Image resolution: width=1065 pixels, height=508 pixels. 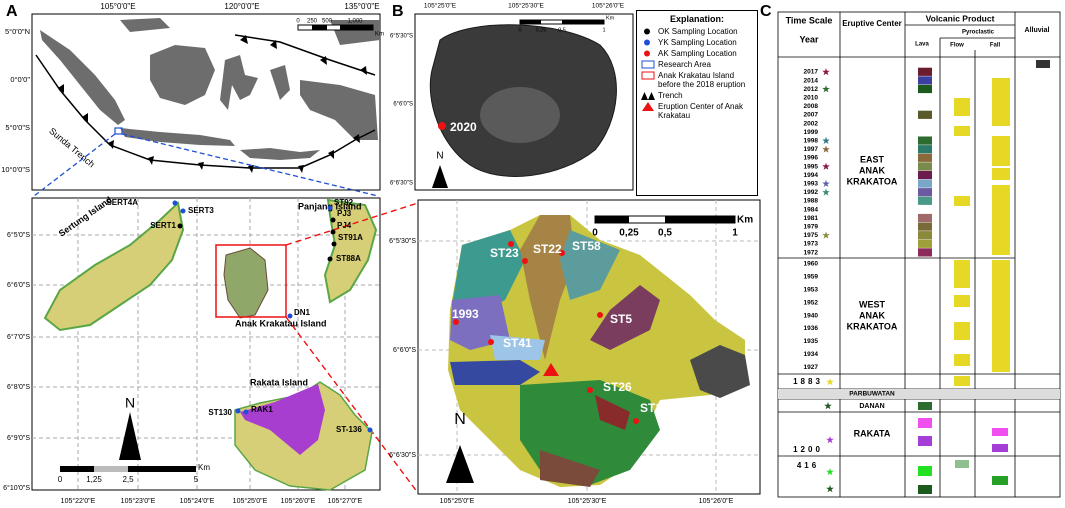 I want to click on connector, so click(x=352, y=405).